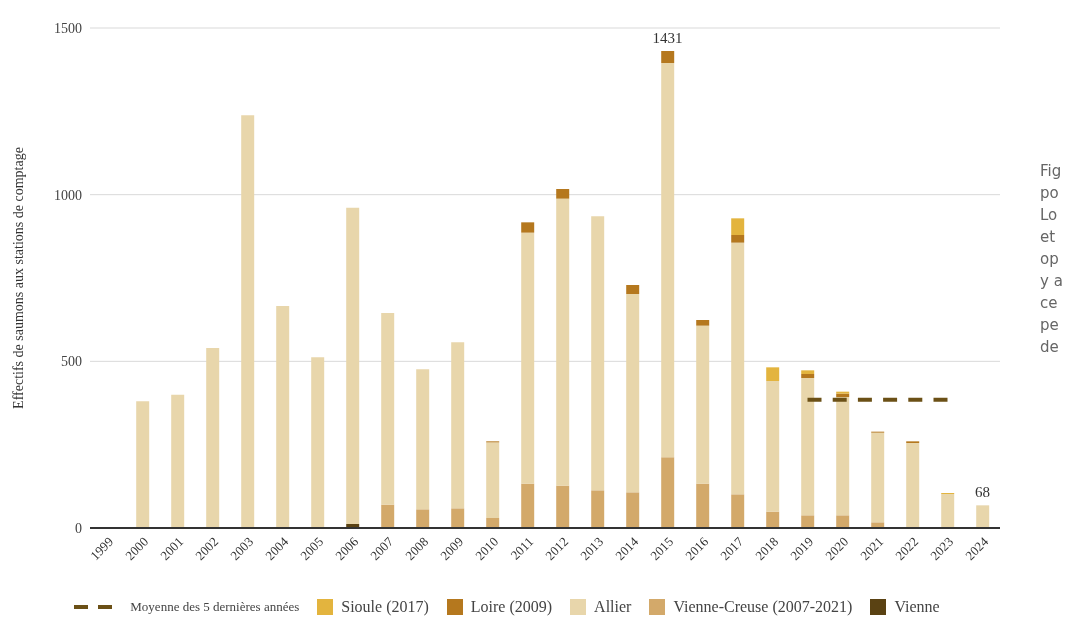 The image size is (1076, 626). What do you see at coordinates (1049, 303) in the screenshot?
I see `text: ce` at bounding box center [1049, 303].